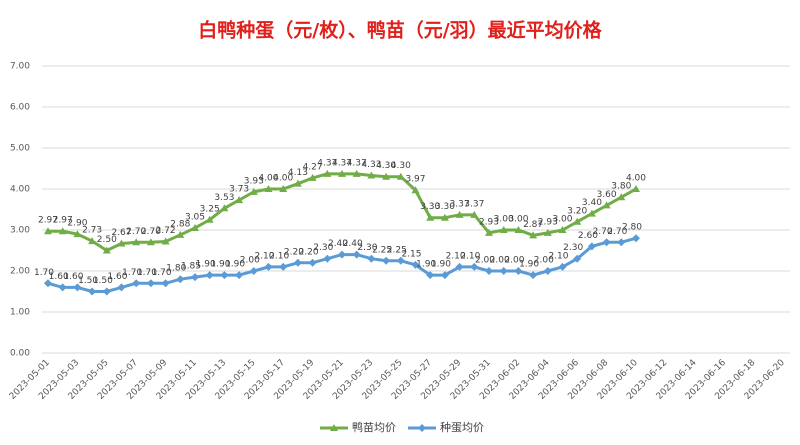 This screenshot has height=445, width=800. Describe the element at coordinates (298, 173) in the screenshot. I see `data-label: 4.13` at that location.